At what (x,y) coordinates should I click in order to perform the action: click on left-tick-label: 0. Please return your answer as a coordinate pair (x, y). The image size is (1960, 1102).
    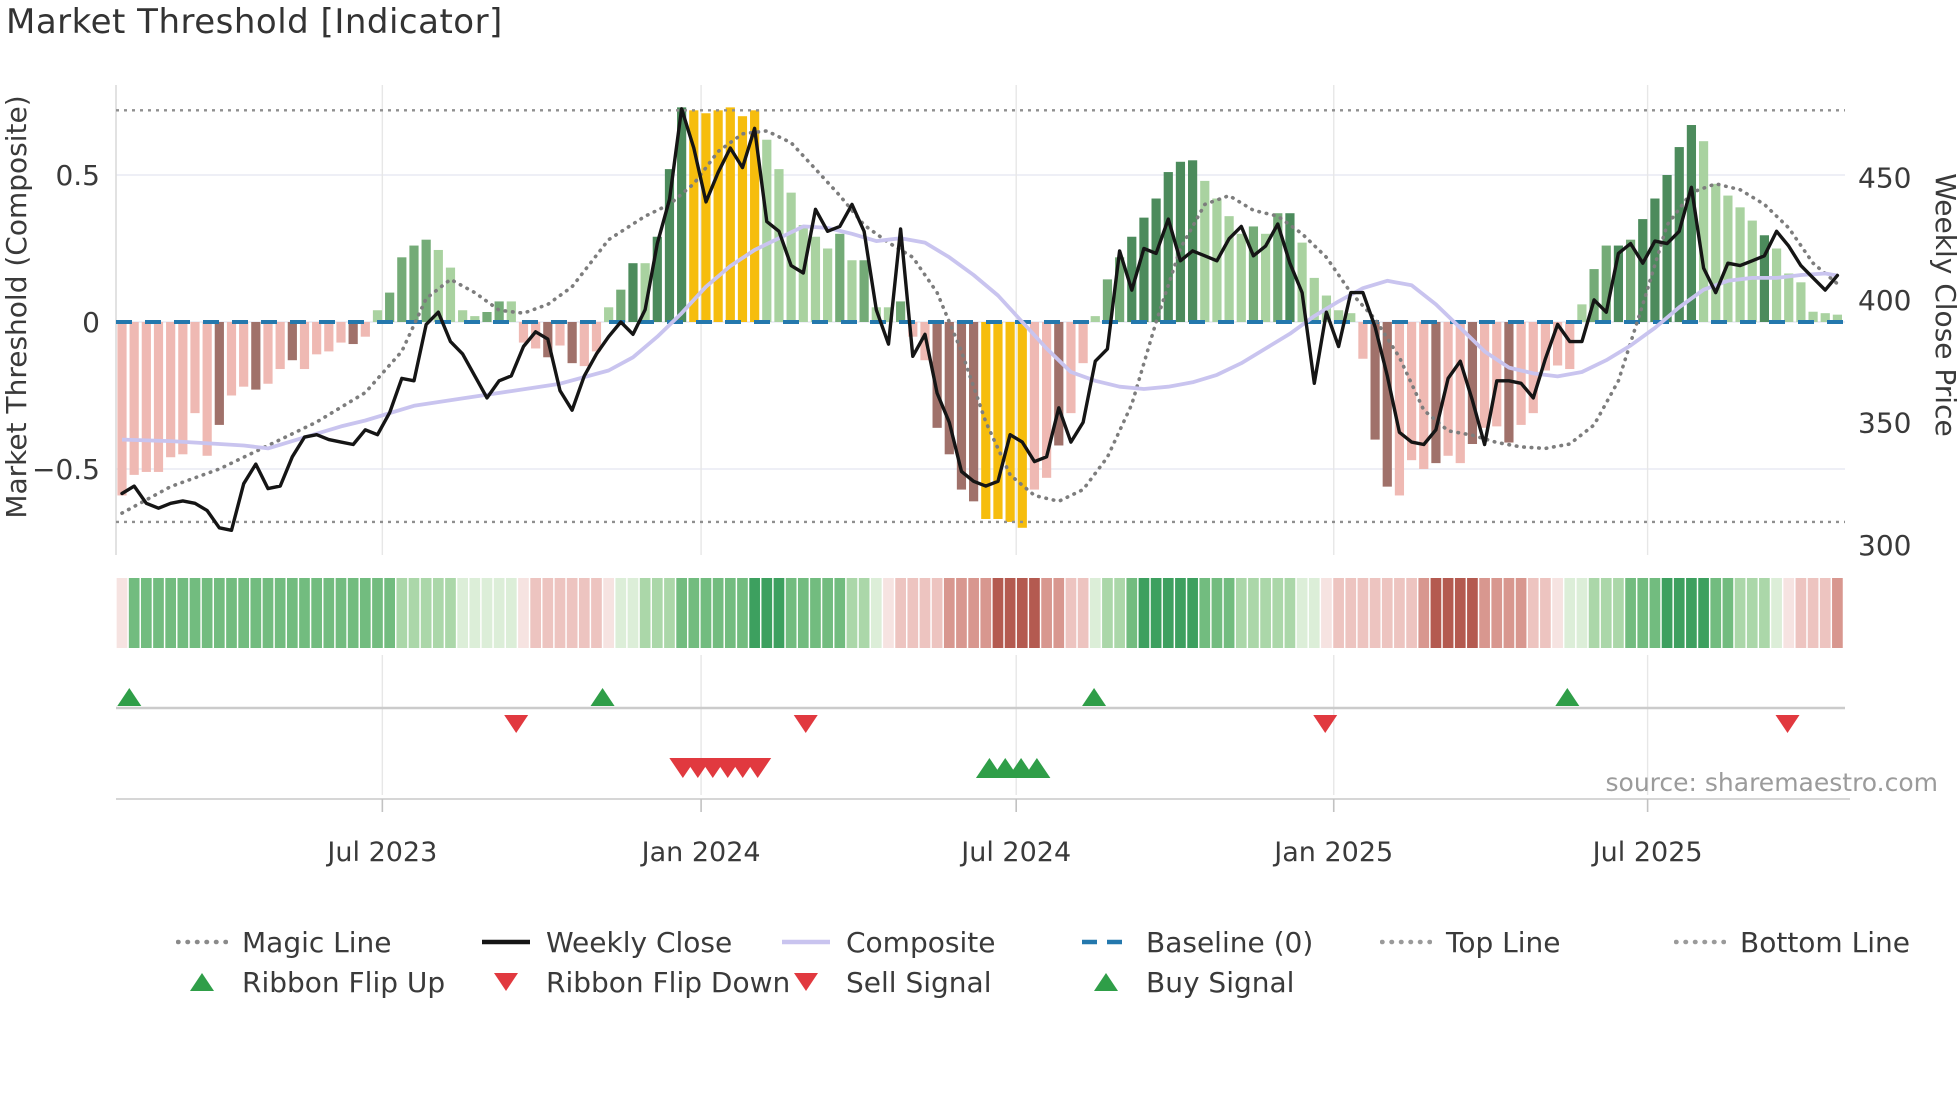
    Looking at the image, I should click on (91, 322).